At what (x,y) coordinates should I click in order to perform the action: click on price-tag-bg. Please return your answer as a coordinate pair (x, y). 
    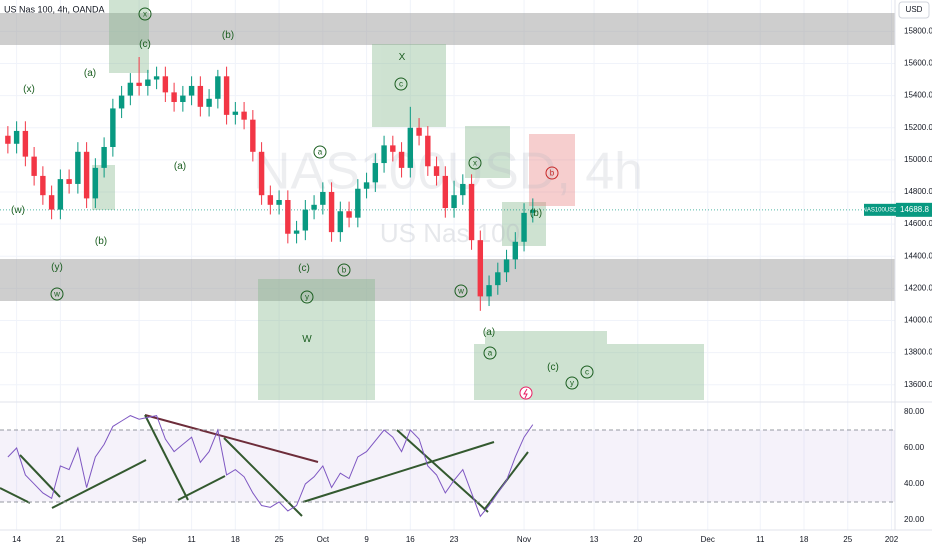
    Looking at the image, I should click on (914, 209).